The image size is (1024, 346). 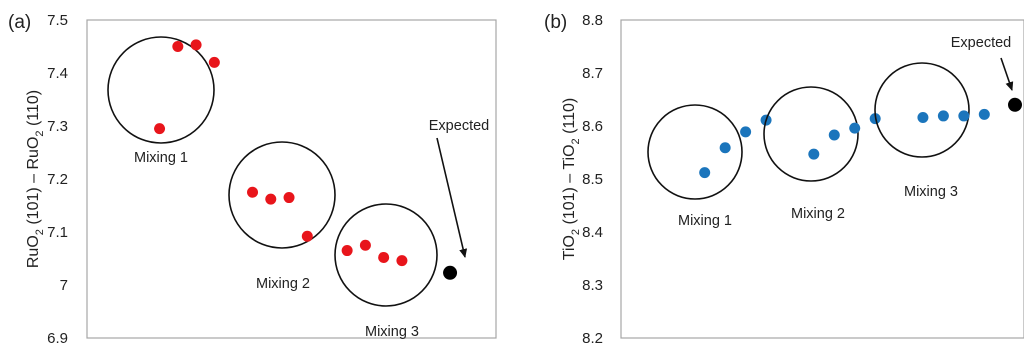 I want to click on panel-a-expected-label: Expected, so click(x=459, y=126).